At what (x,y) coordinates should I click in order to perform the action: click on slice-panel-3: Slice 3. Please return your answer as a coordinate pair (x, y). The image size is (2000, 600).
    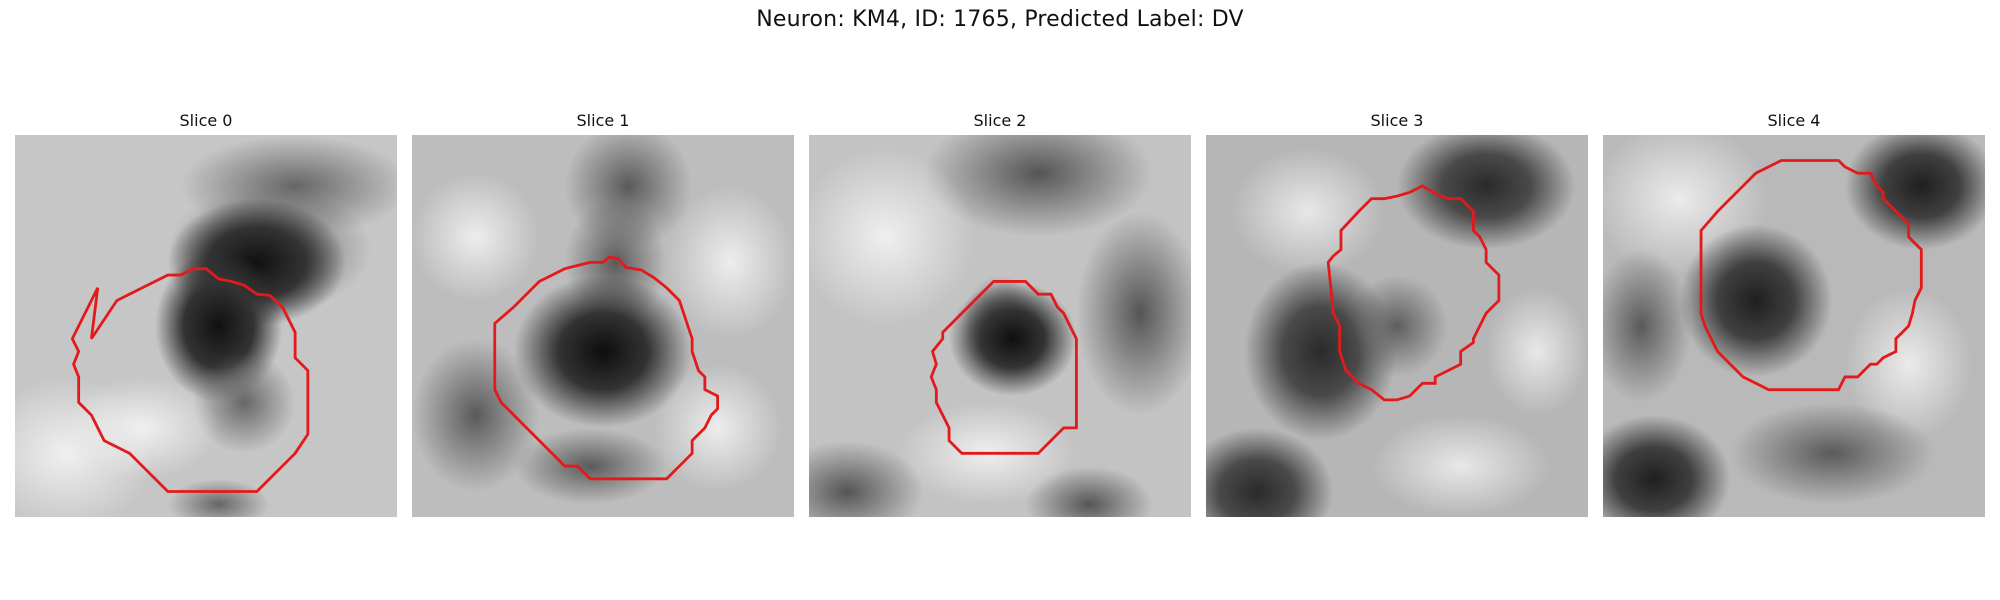
    Looking at the image, I should click on (1397, 312).